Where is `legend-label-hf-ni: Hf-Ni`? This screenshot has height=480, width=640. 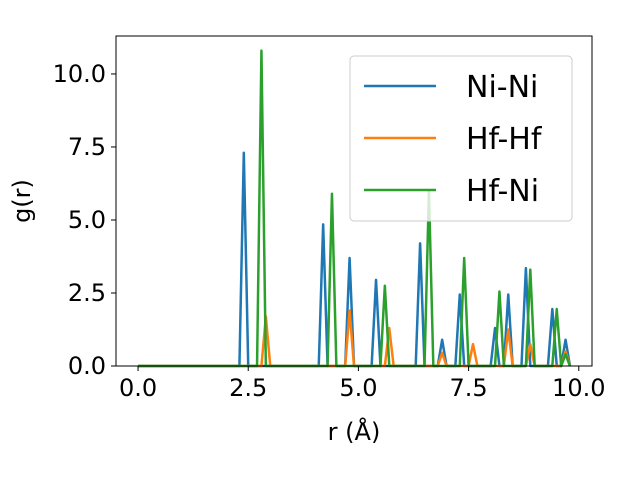 legend-label-hf-ni: Hf-Ni is located at coordinates (502, 191).